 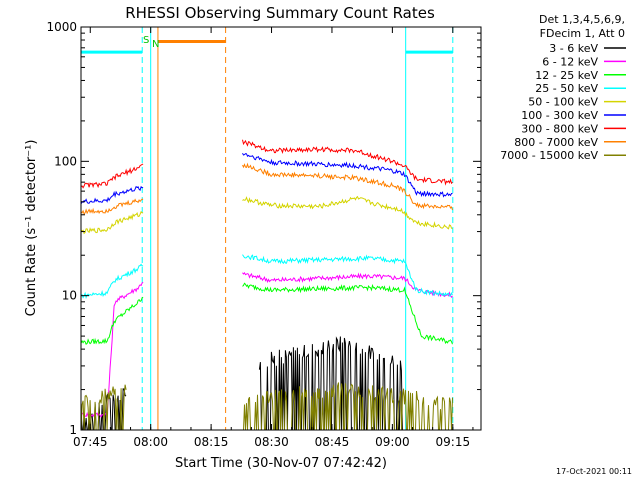 What do you see at coordinates (271, 442) in the screenshot?
I see `x-tick-label: 08:30` at bounding box center [271, 442].